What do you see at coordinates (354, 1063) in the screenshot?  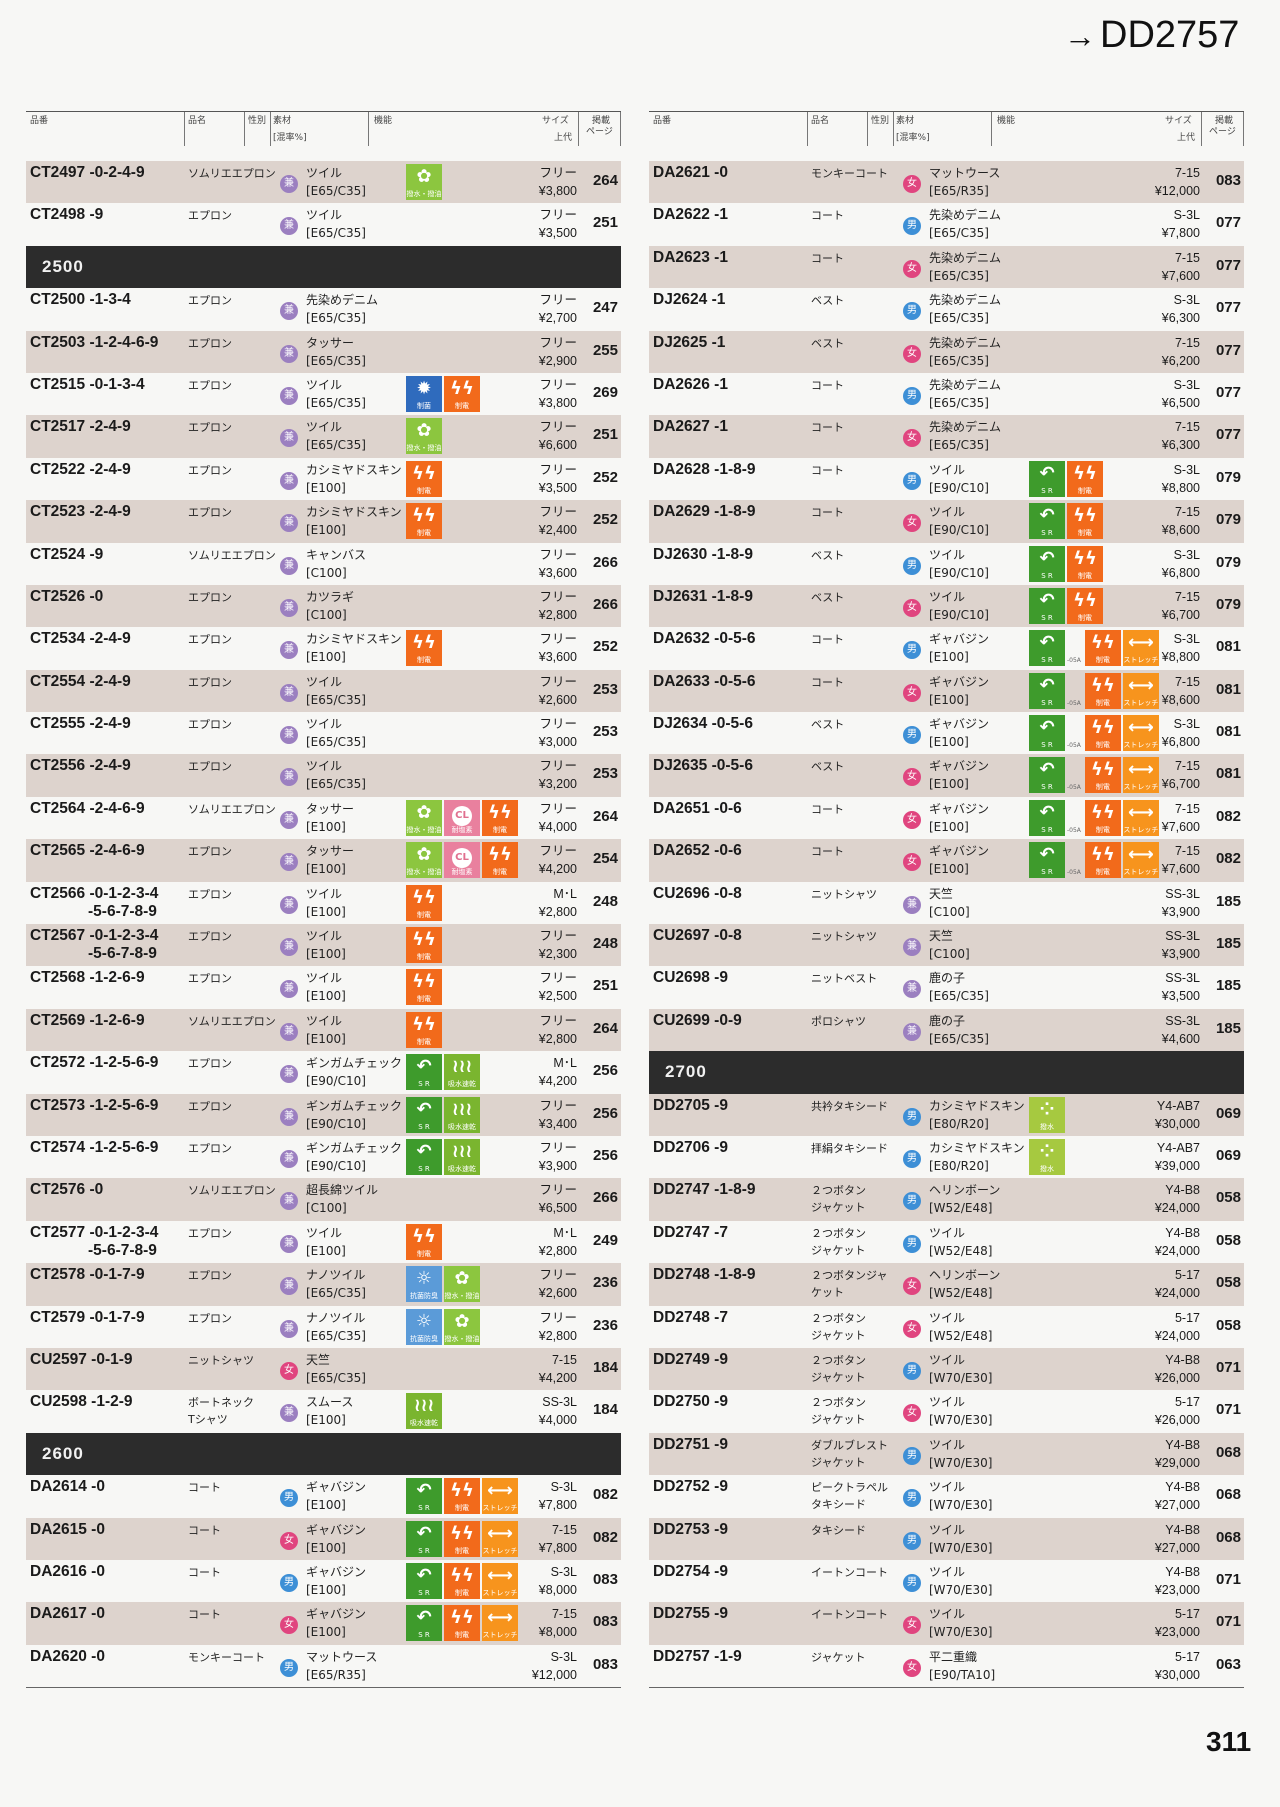 I see `material-name: ギンガムチェック` at bounding box center [354, 1063].